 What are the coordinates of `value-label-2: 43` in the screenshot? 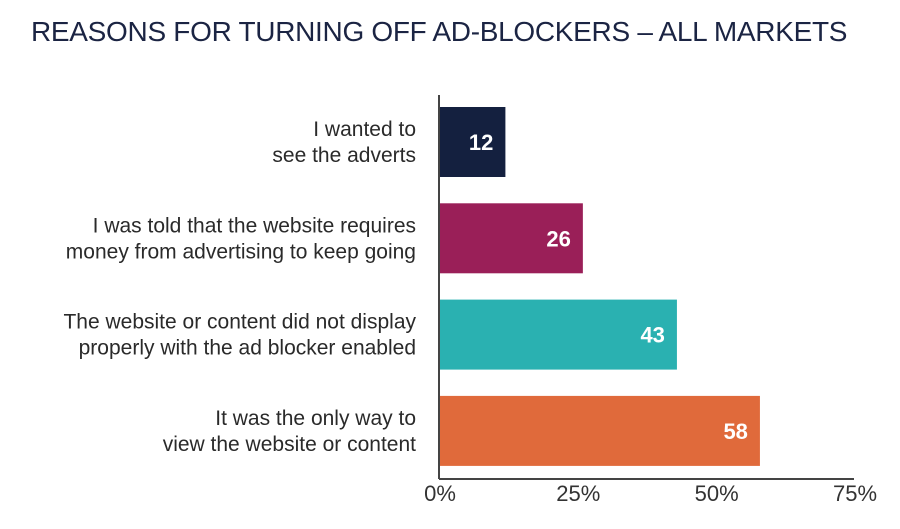 It's located at (652, 335).